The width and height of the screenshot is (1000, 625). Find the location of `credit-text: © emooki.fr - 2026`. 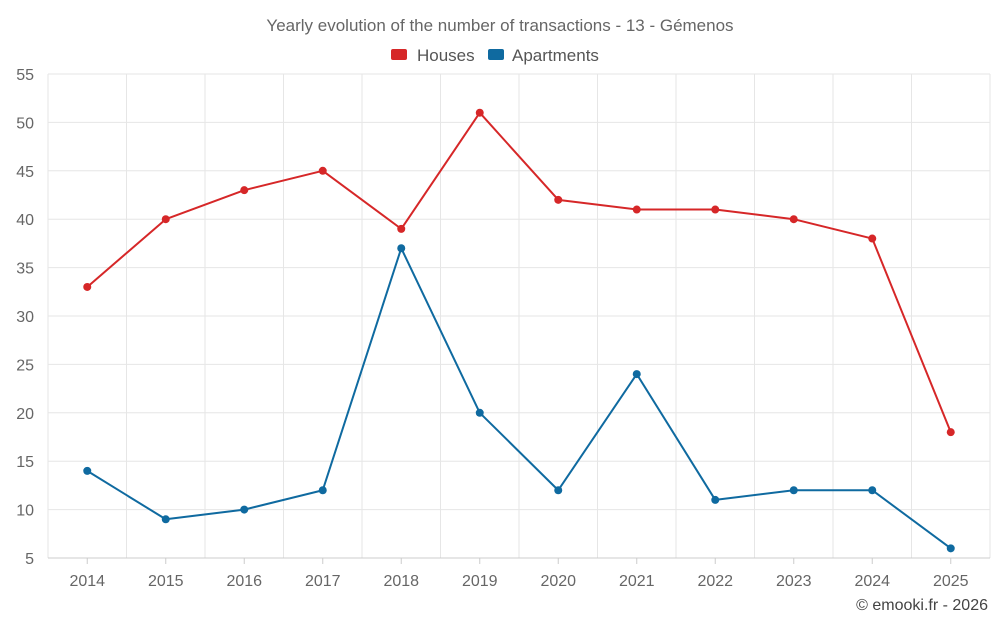

credit-text: © emooki.fr - 2026 is located at coordinates (922, 605).